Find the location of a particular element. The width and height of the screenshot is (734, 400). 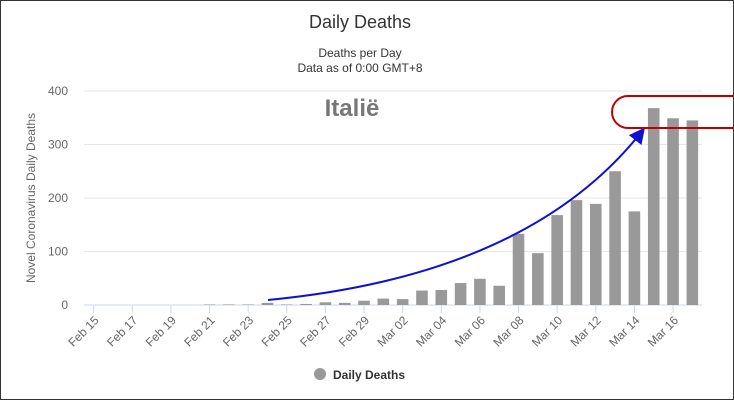

x-tick-label: Feb 17 is located at coordinates (122, 331).